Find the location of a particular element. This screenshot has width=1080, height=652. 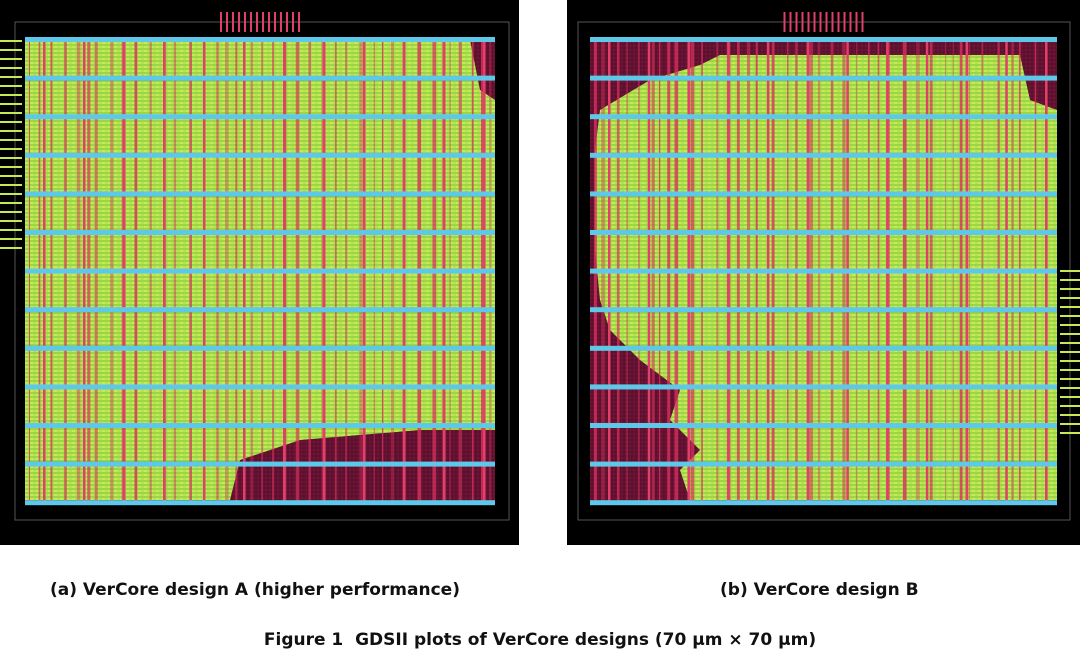

subcaption-b: (b) VerCore design B is located at coordinates (819, 590).